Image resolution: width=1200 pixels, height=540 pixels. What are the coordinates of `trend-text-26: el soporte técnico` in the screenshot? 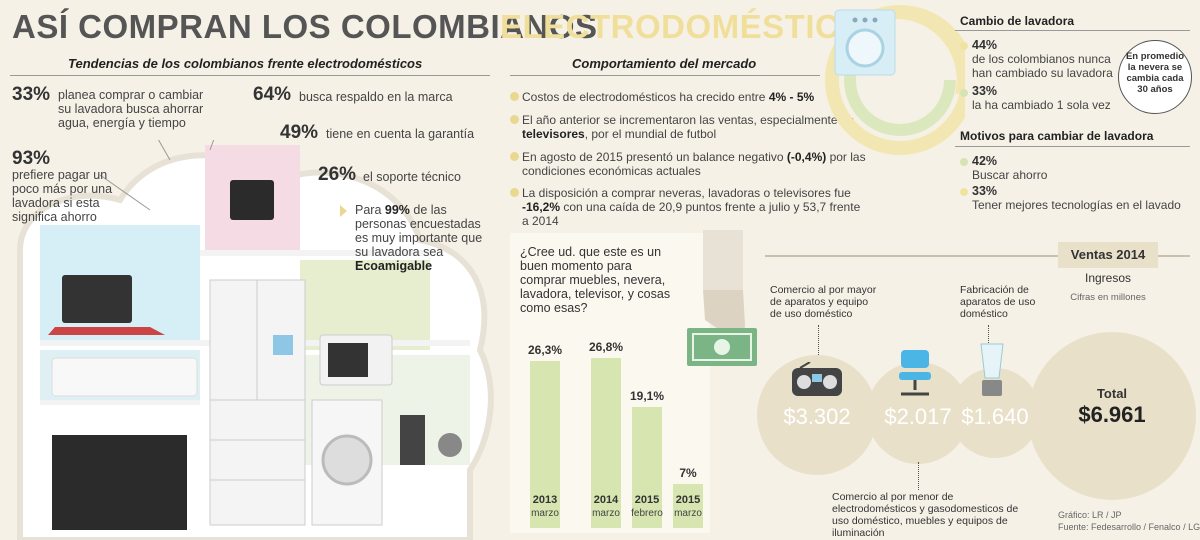 It's located at (412, 177).